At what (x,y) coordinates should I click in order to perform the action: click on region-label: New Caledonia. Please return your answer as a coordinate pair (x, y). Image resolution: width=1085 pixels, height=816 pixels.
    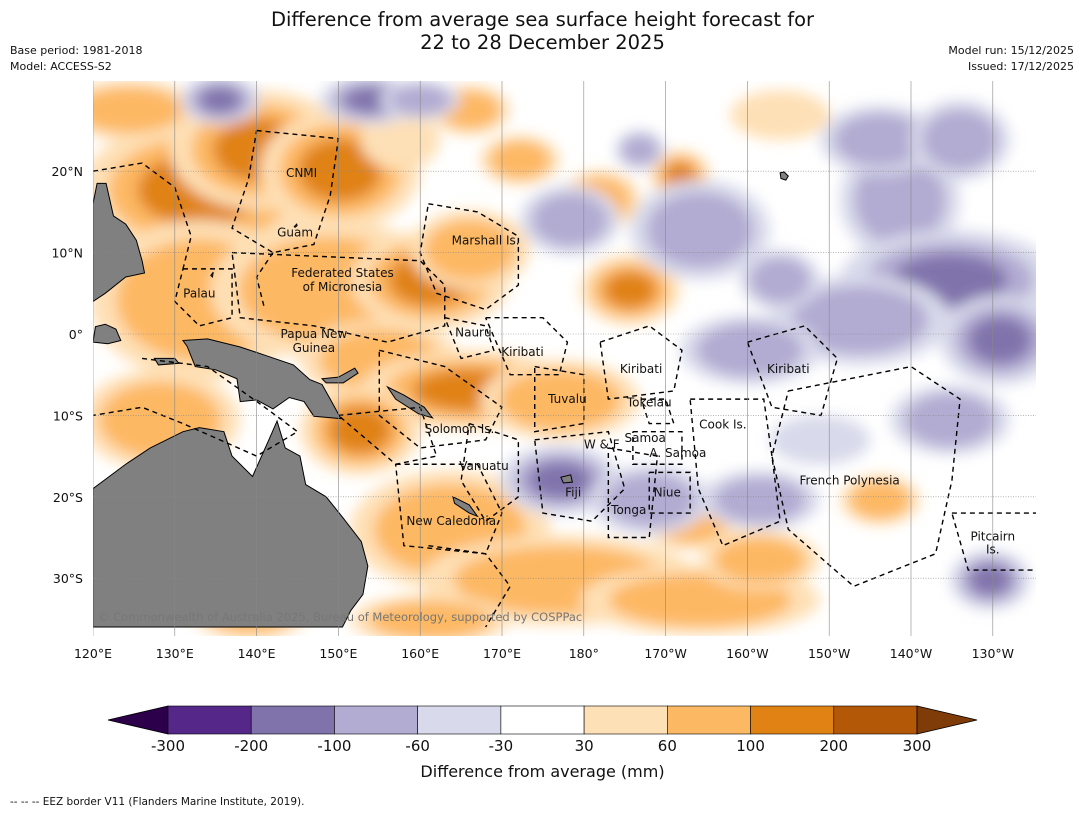
    Looking at the image, I should click on (451, 521).